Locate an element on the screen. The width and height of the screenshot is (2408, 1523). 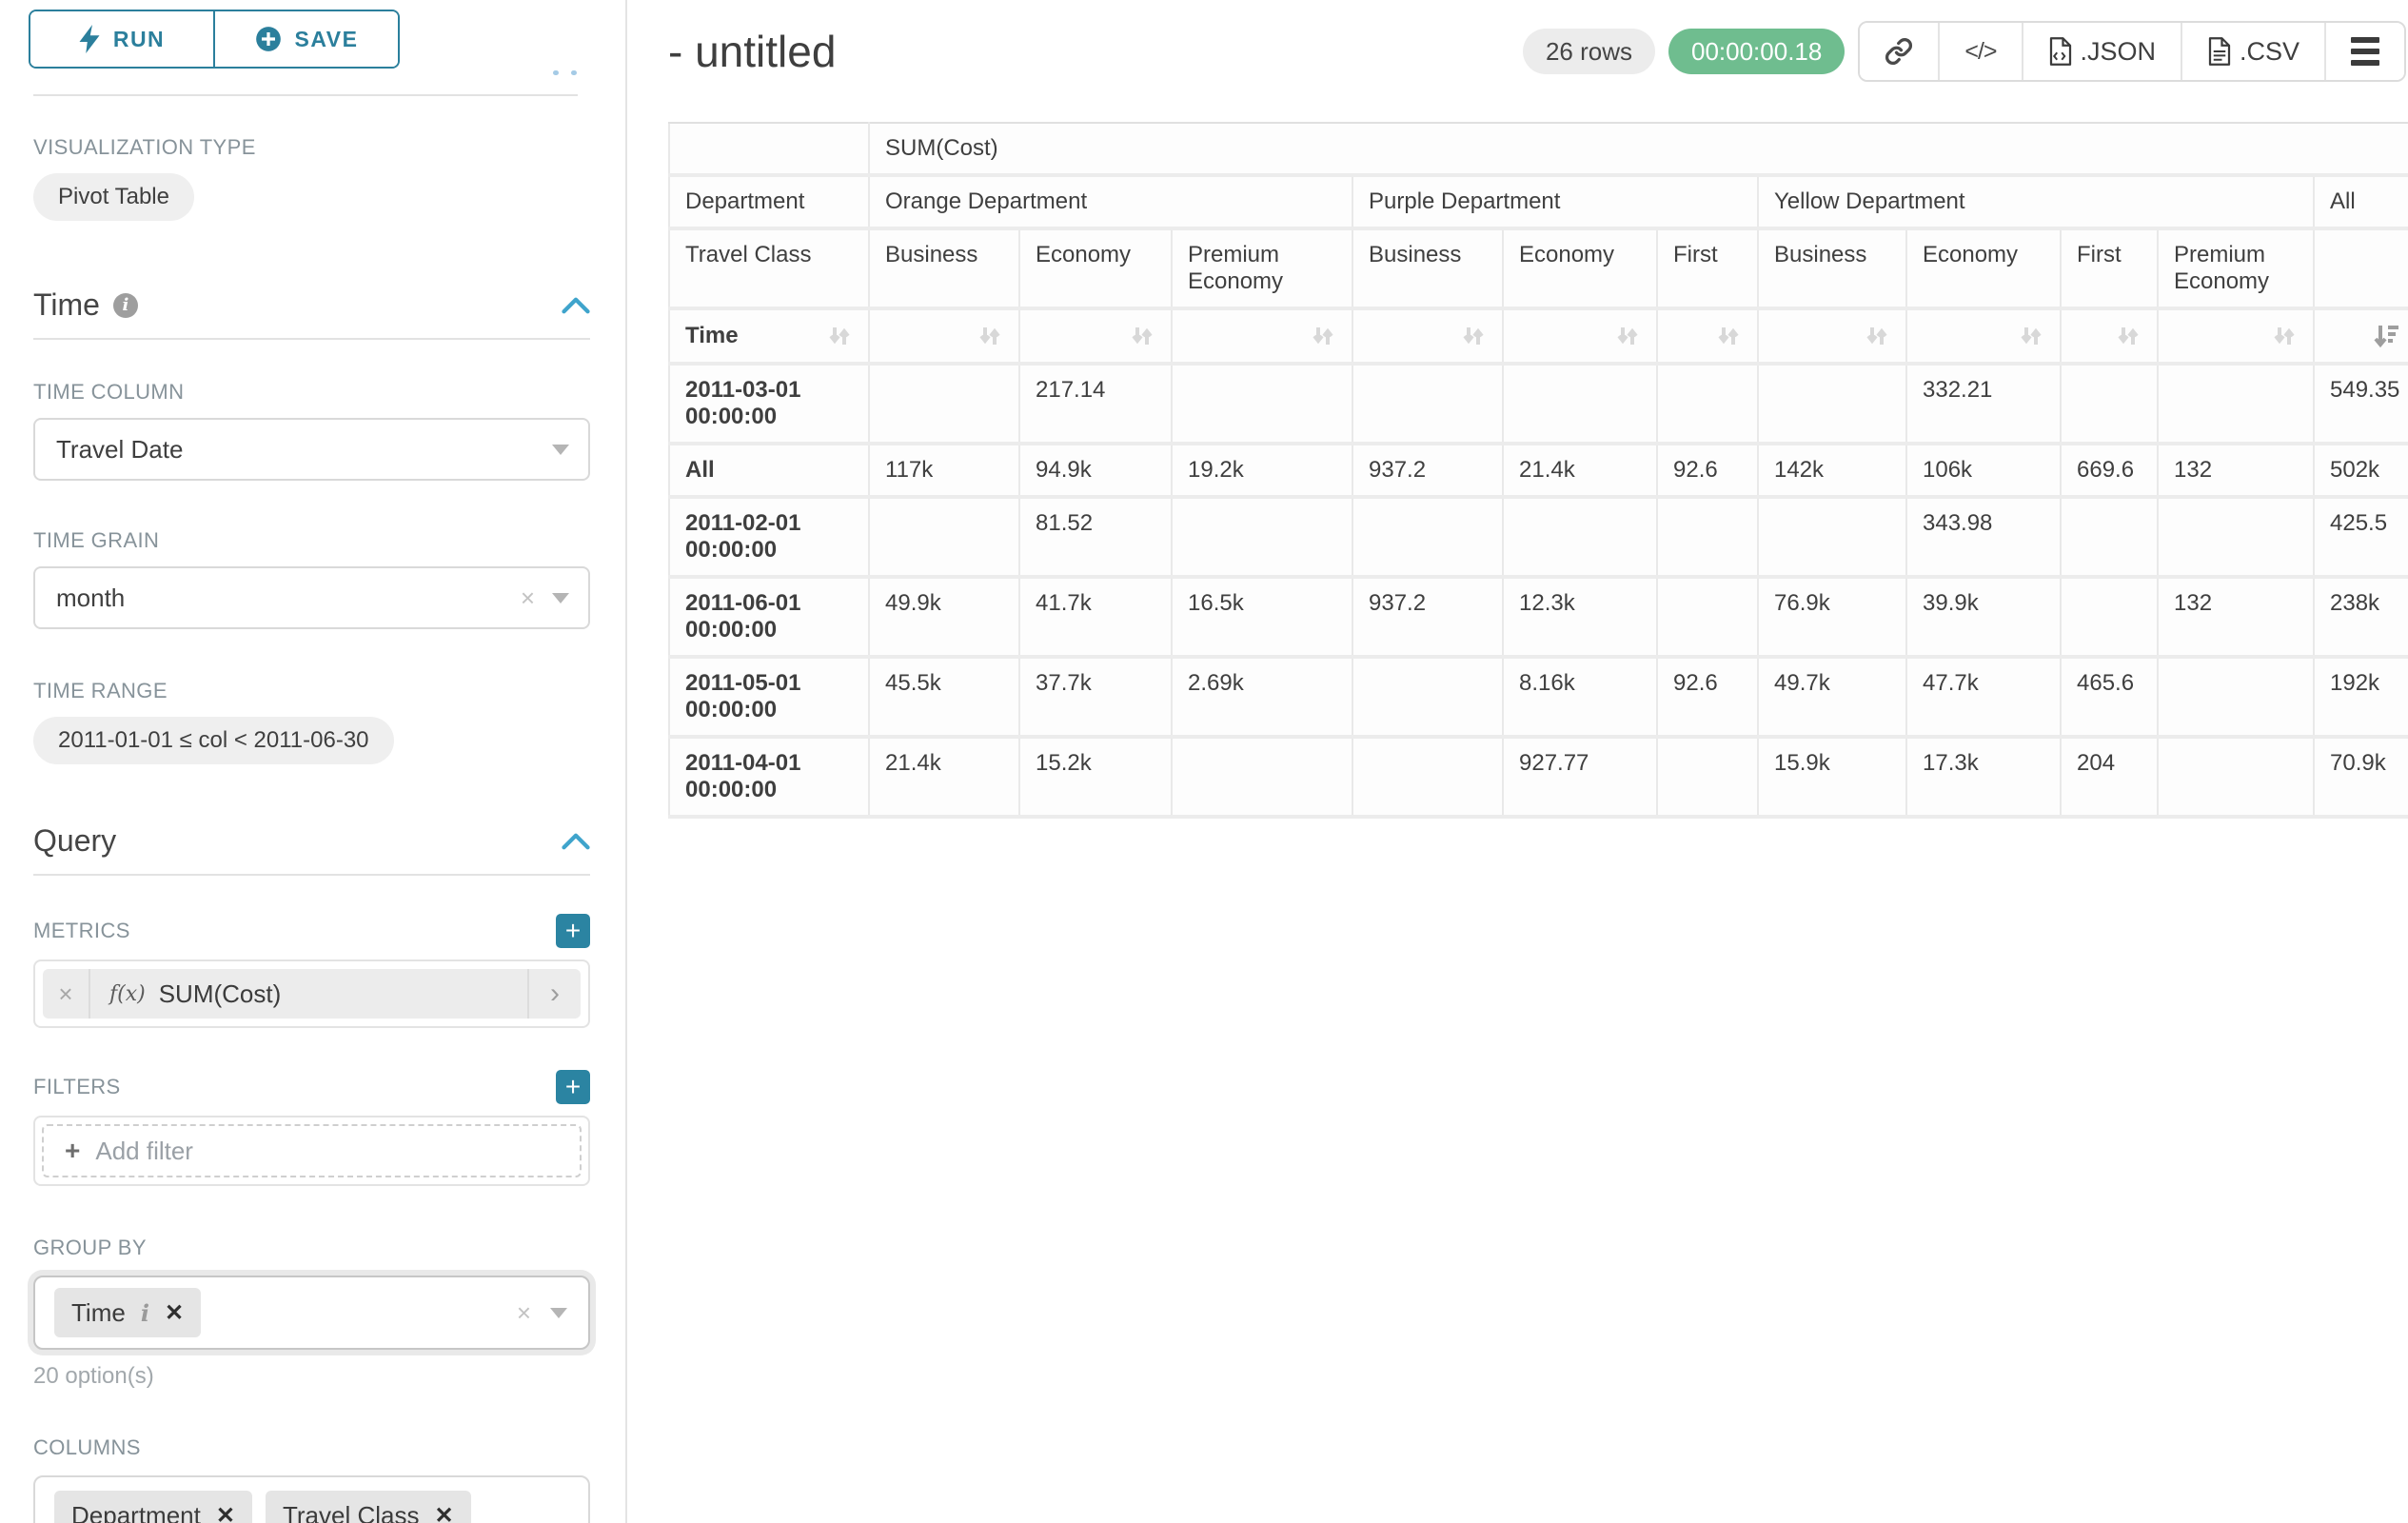
value-cell: 45.5k is located at coordinates (944, 697).